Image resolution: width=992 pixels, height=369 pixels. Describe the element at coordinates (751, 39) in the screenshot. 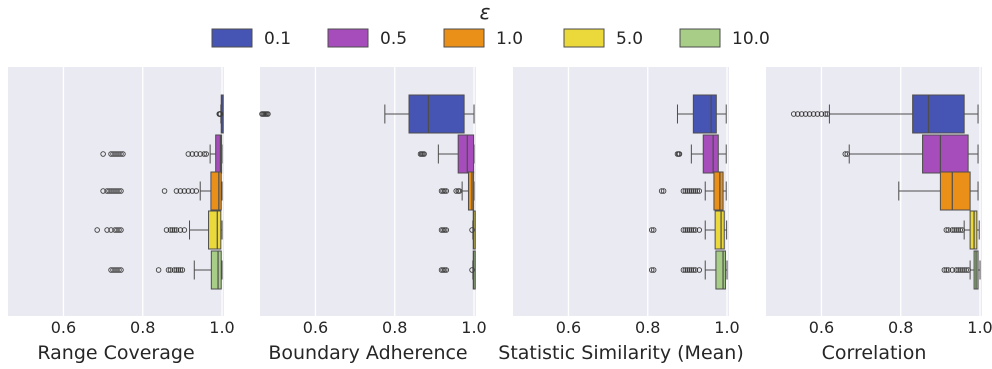

I see `legend-label-10.0: 10.0` at that location.